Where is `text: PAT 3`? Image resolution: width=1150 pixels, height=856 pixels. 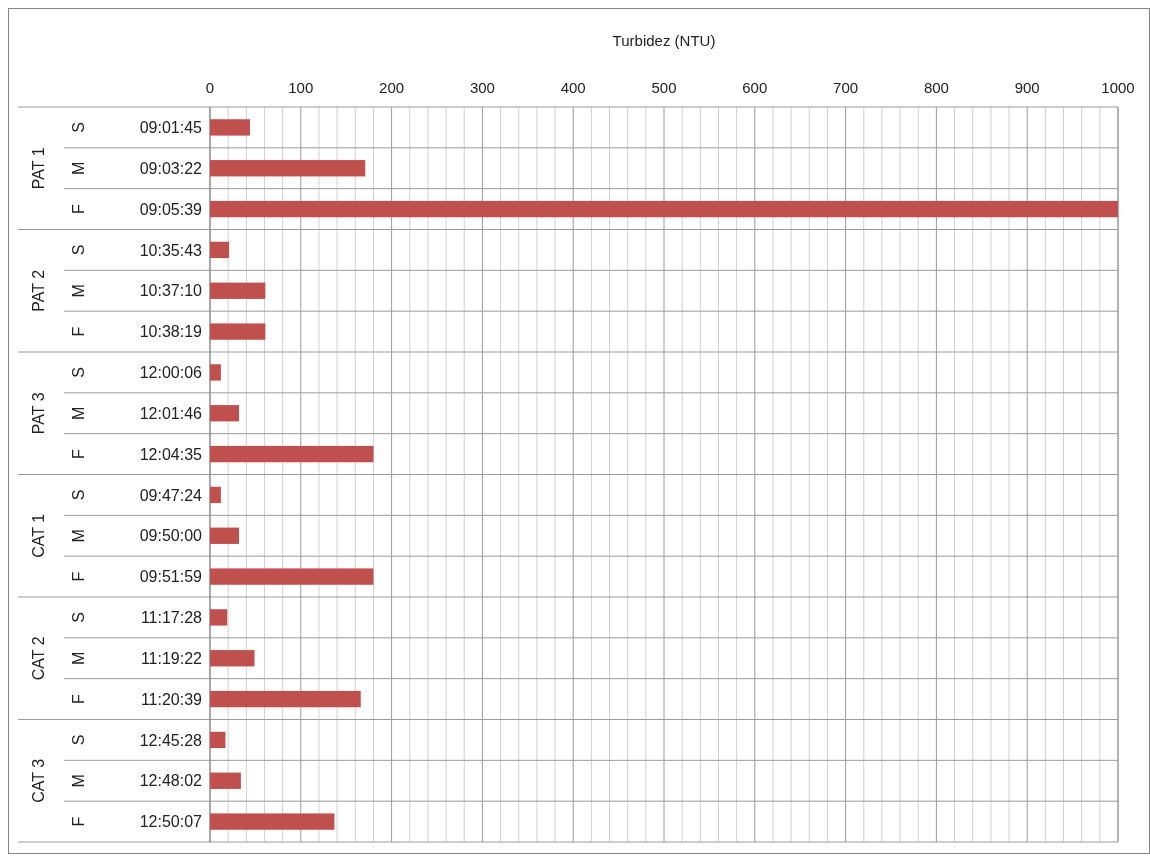
text: PAT 3 is located at coordinates (38, 413).